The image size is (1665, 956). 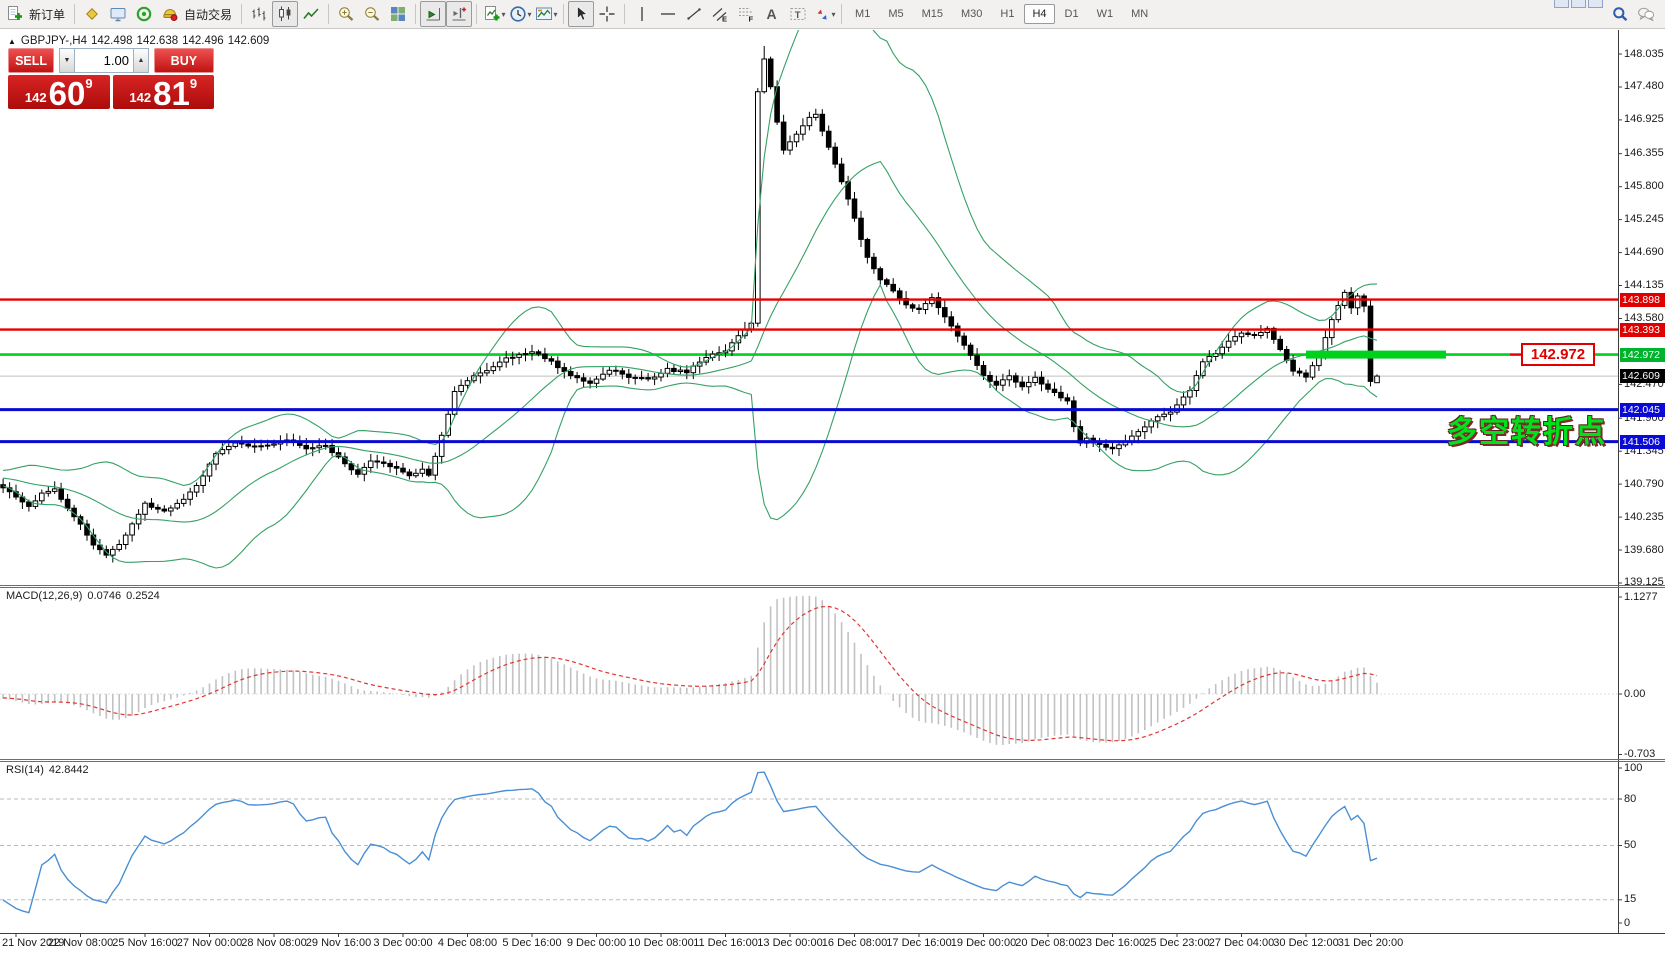 I want to click on price-tick-label: 145.245, so click(x=1644, y=219).